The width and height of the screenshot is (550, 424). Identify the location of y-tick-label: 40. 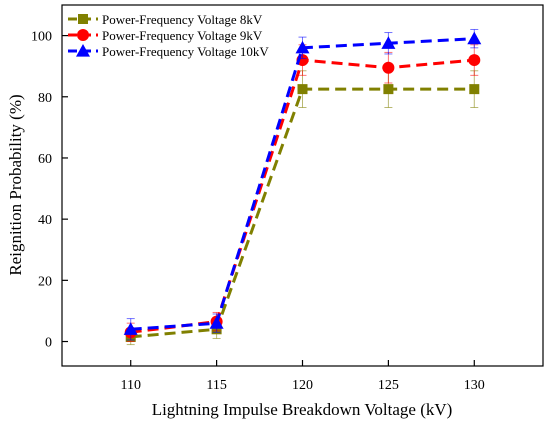
(45, 220).